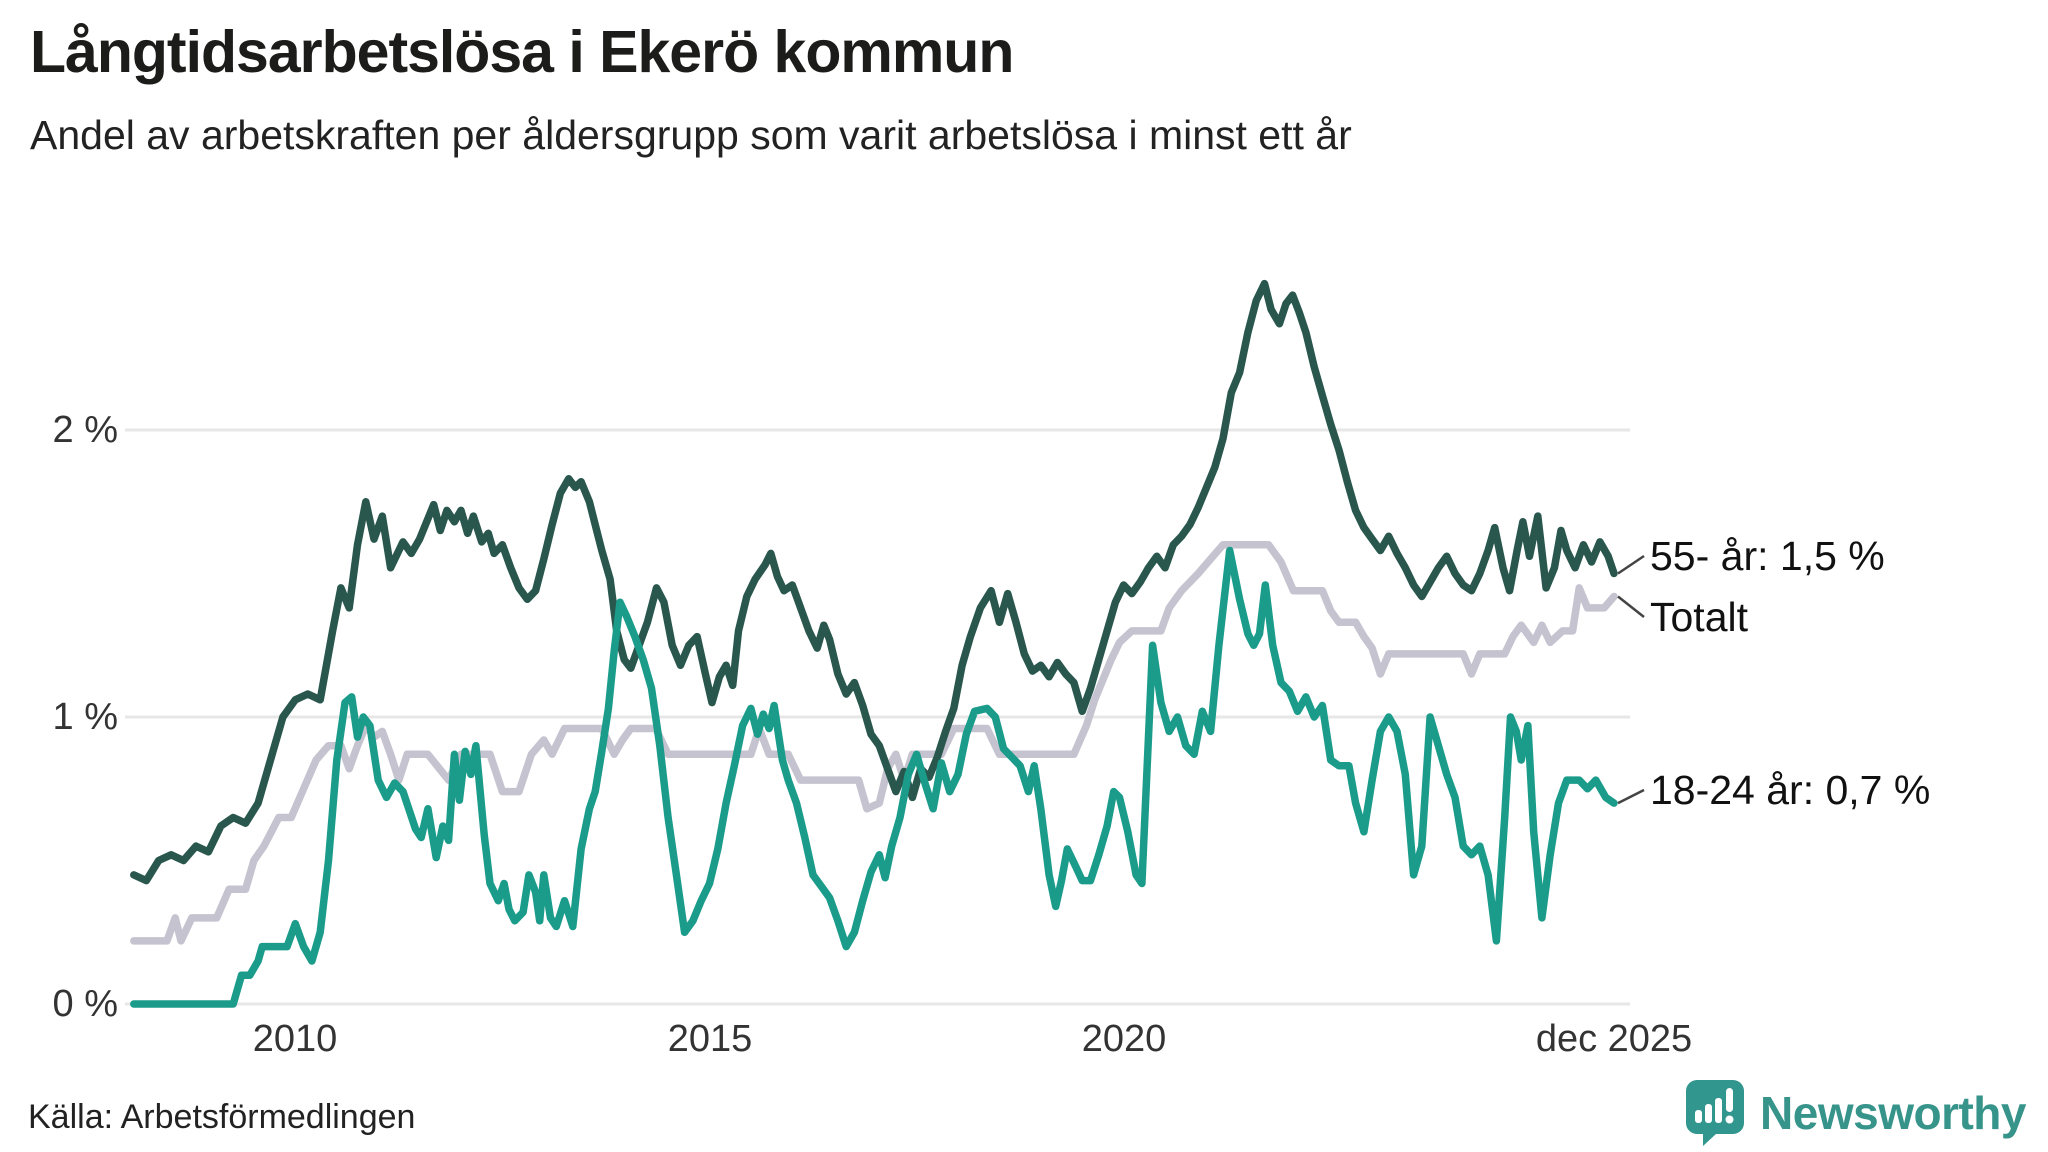  Describe the element at coordinates (710, 1039) in the screenshot. I see `x-axis-tick-2015: 2015` at that location.